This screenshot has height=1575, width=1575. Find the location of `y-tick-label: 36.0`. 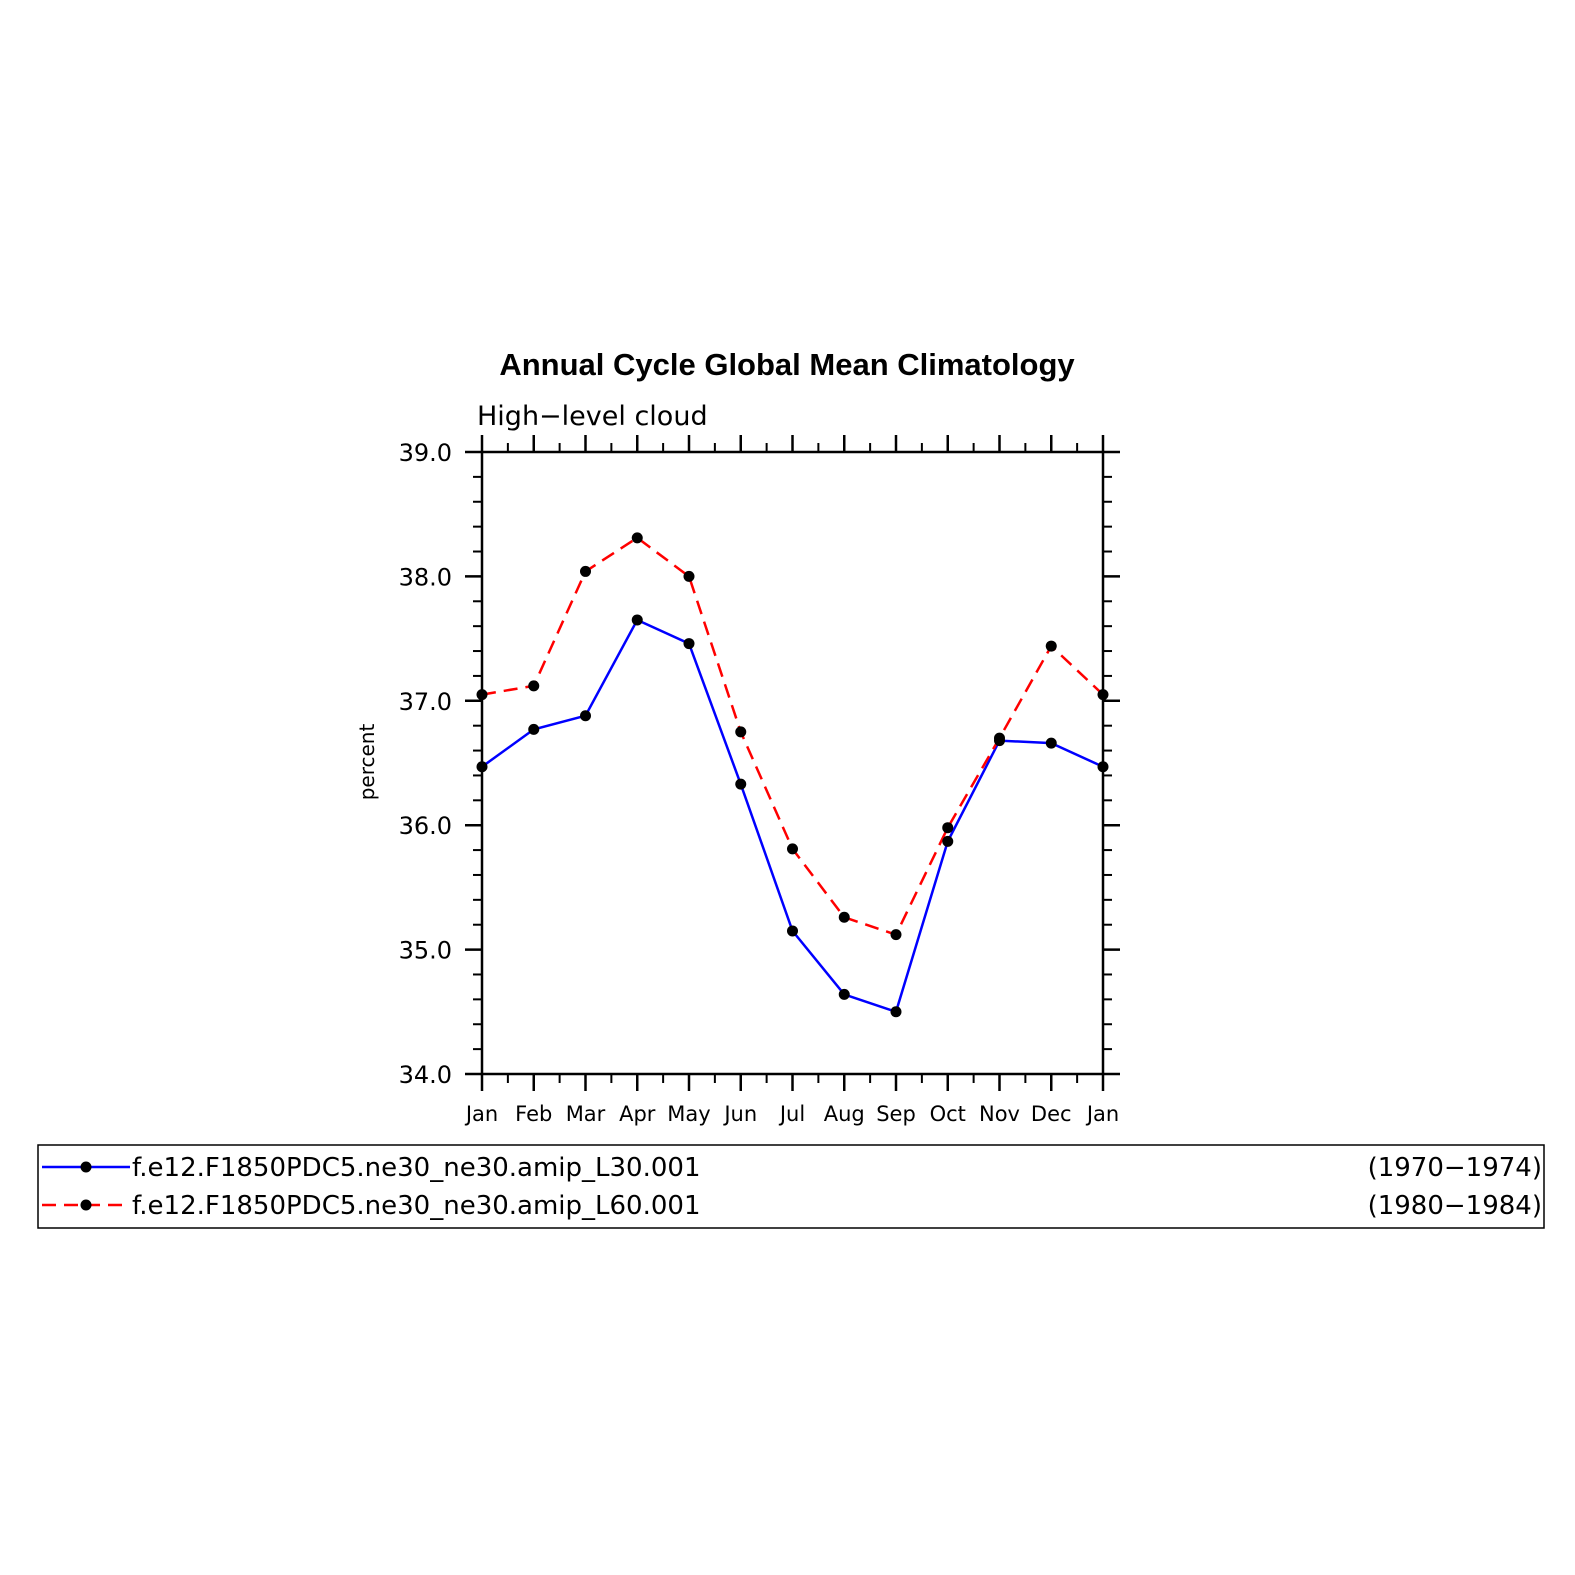

y-tick-label: 36.0 is located at coordinates (425, 826).